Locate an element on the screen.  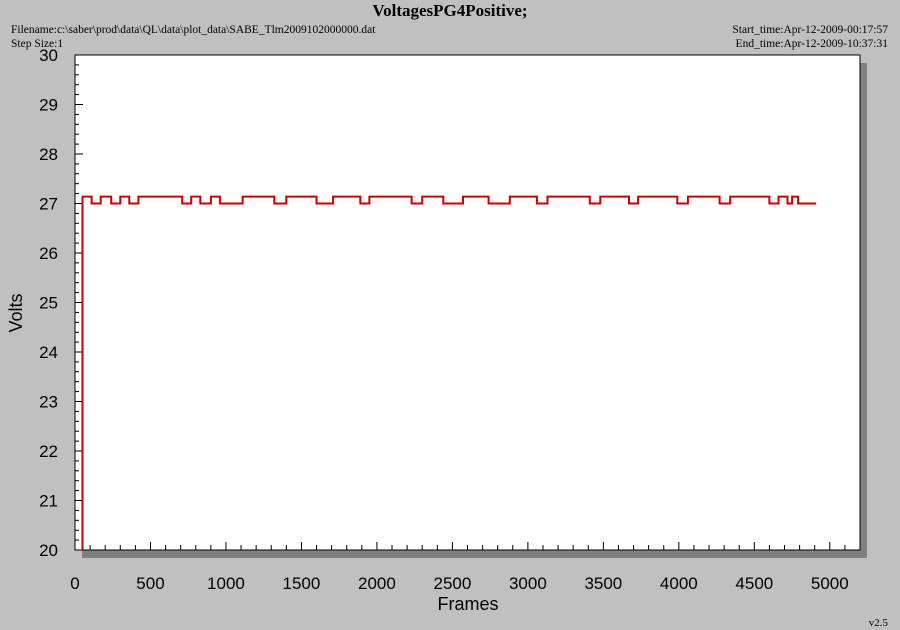
step-size-label: Step Size:1 is located at coordinates (37, 44).